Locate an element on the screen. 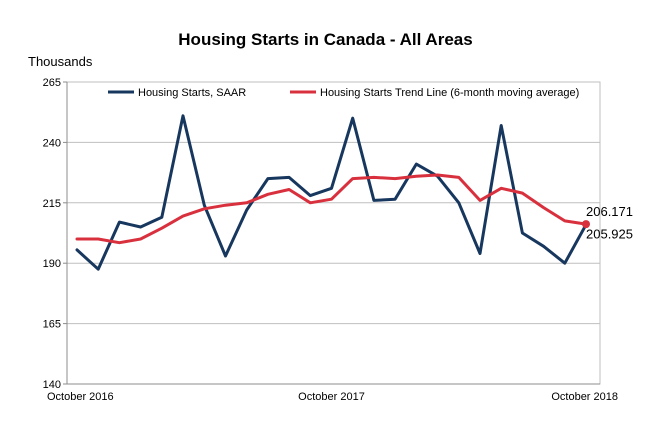 Image resolution: width=651 pixels, height=429 pixels. series-line-trend is located at coordinates (331, 209).